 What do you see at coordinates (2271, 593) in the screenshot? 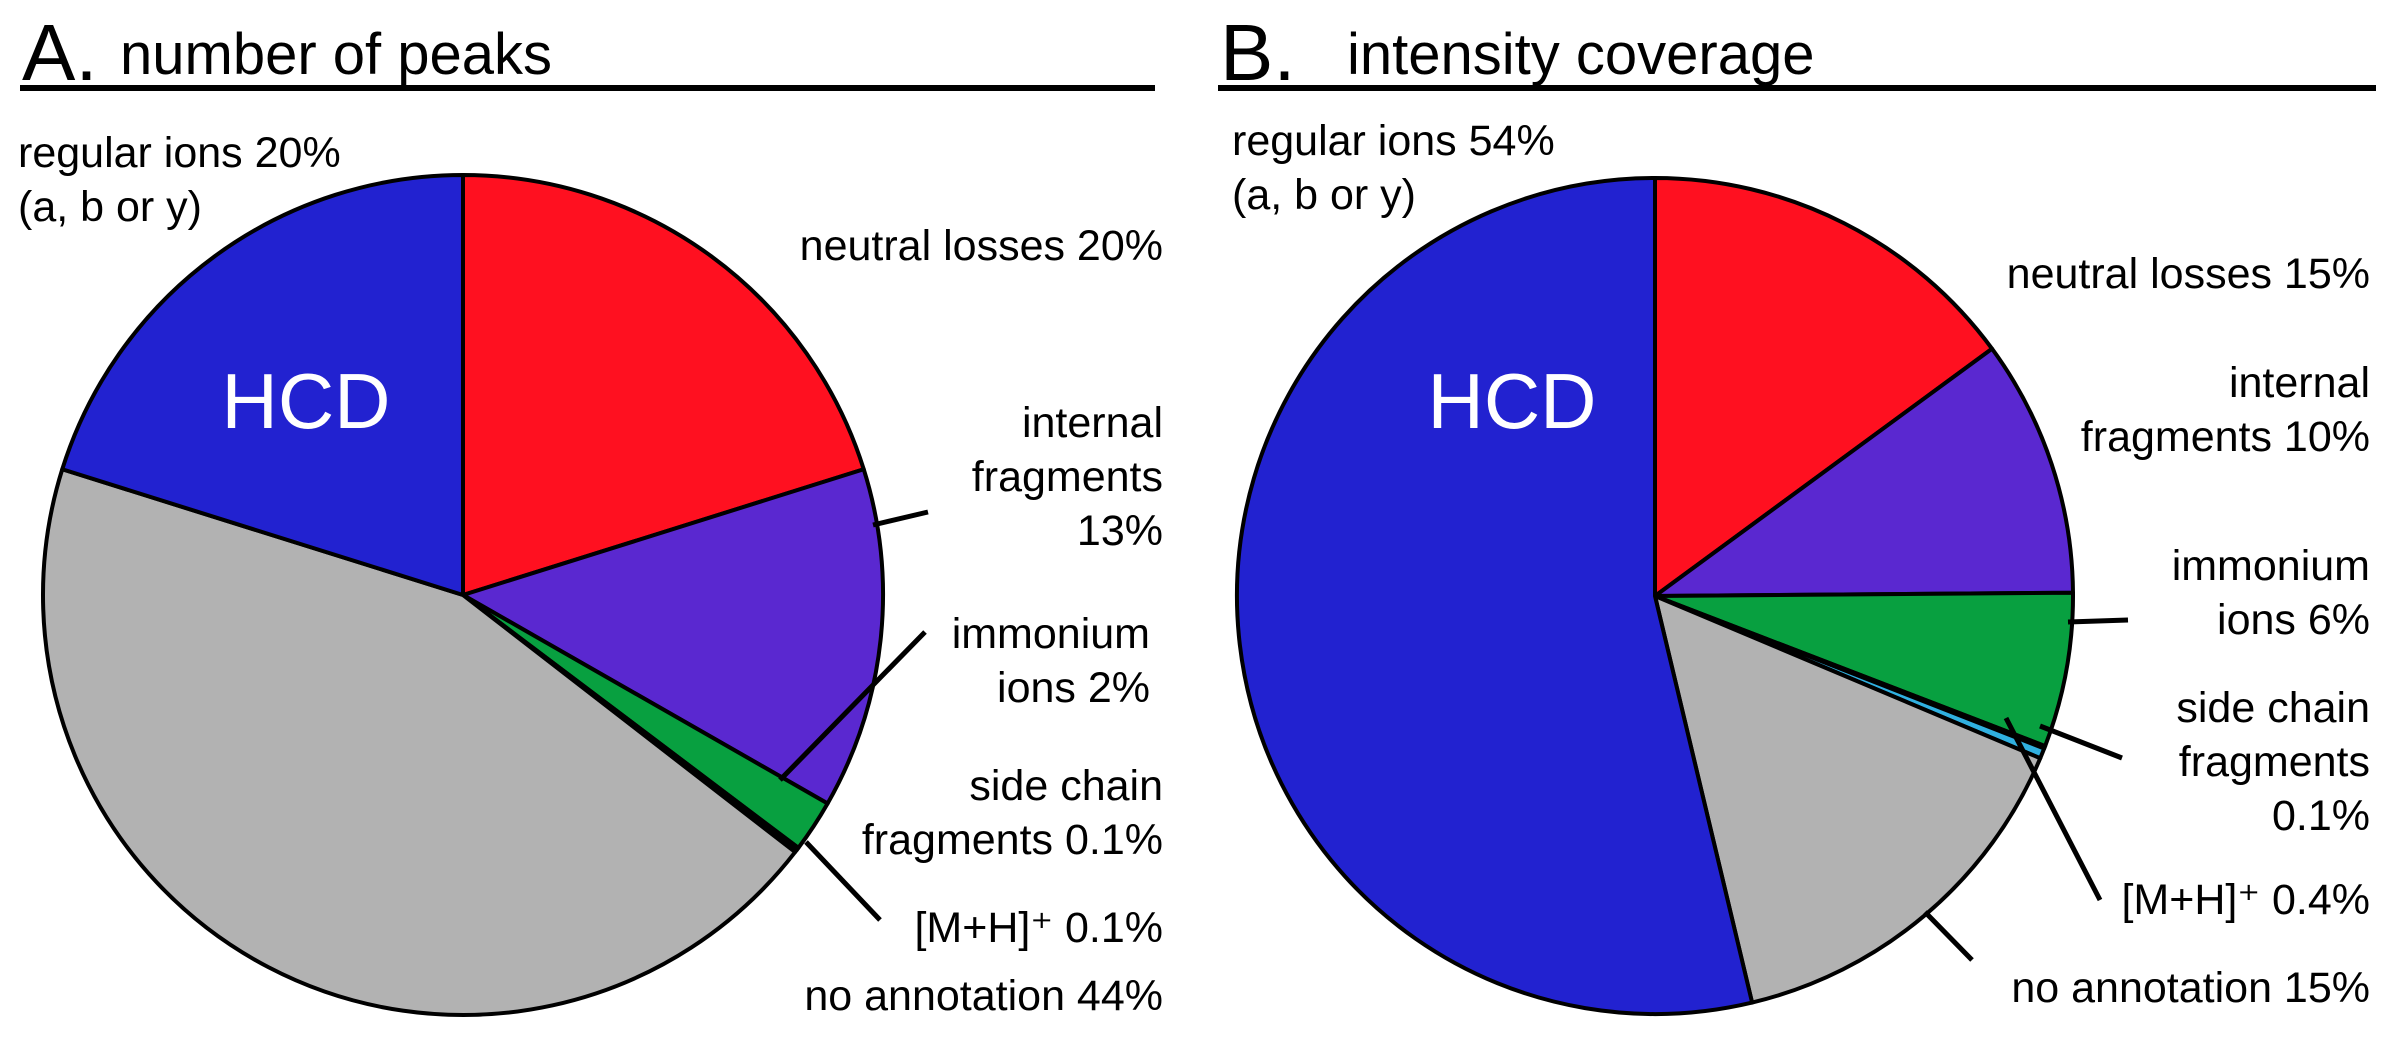
I see `label-immonium-ions: immonium ions 6%` at bounding box center [2271, 593].